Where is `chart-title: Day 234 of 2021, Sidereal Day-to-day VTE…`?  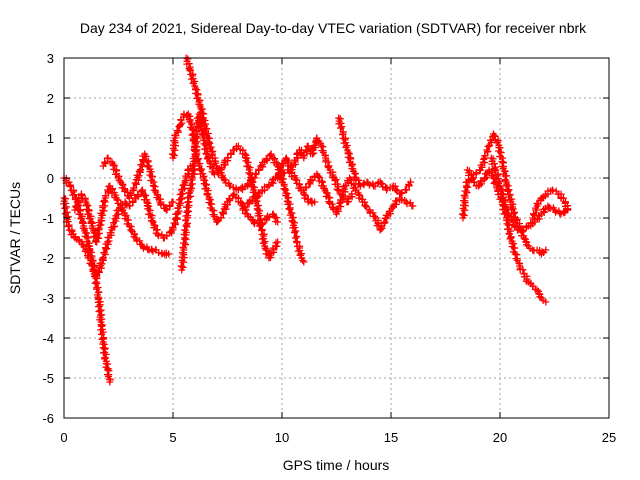
chart-title: Day 234 of 2021, Sidereal Day-to-day VTE… is located at coordinates (333, 28).